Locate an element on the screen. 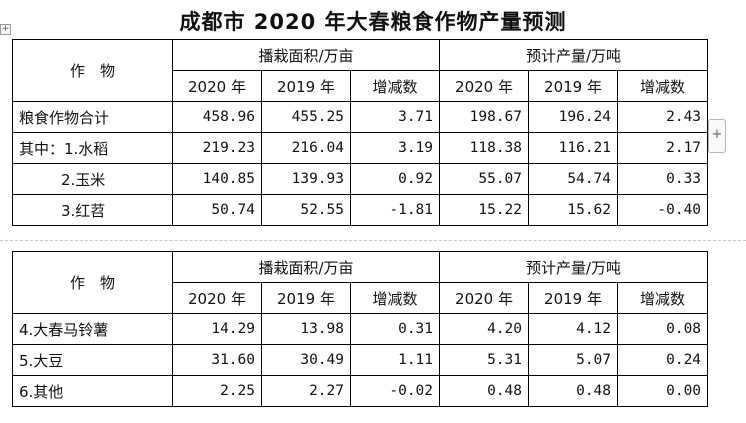  yield-change-value: -0.40 is located at coordinates (663, 210).